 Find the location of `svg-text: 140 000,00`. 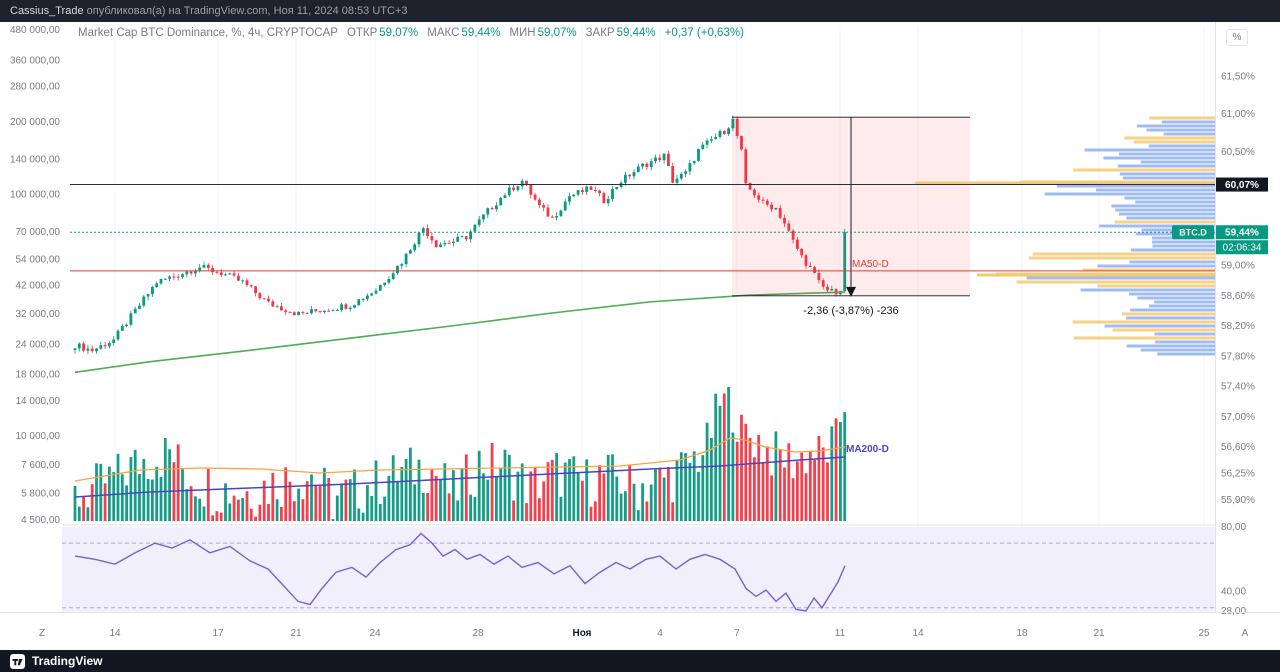

svg-text: 140 000,00 is located at coordinates (35, 159).